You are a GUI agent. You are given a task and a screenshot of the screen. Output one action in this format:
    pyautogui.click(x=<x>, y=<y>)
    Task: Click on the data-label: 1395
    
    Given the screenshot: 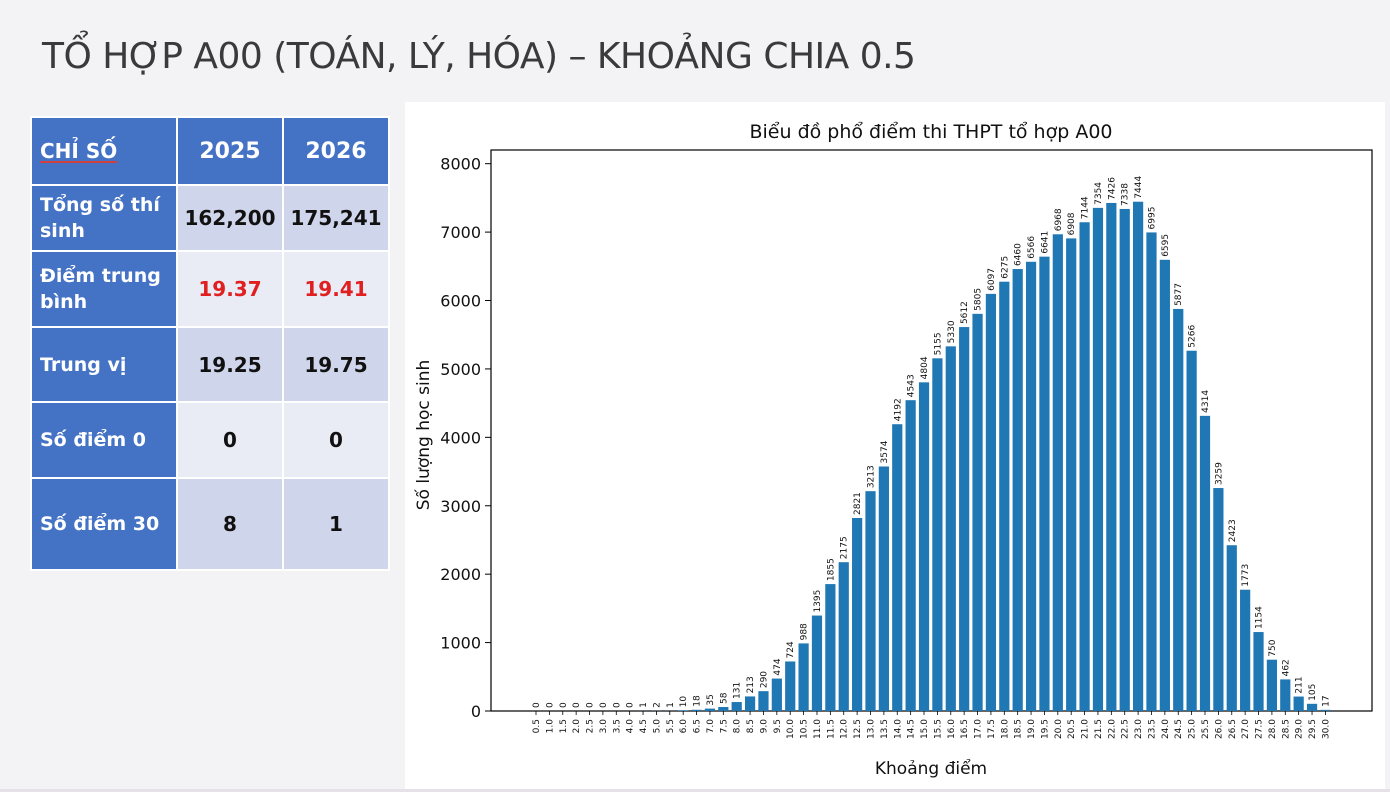 What is the action you would take?
    pyautogui.click(x=818, y=601)
    